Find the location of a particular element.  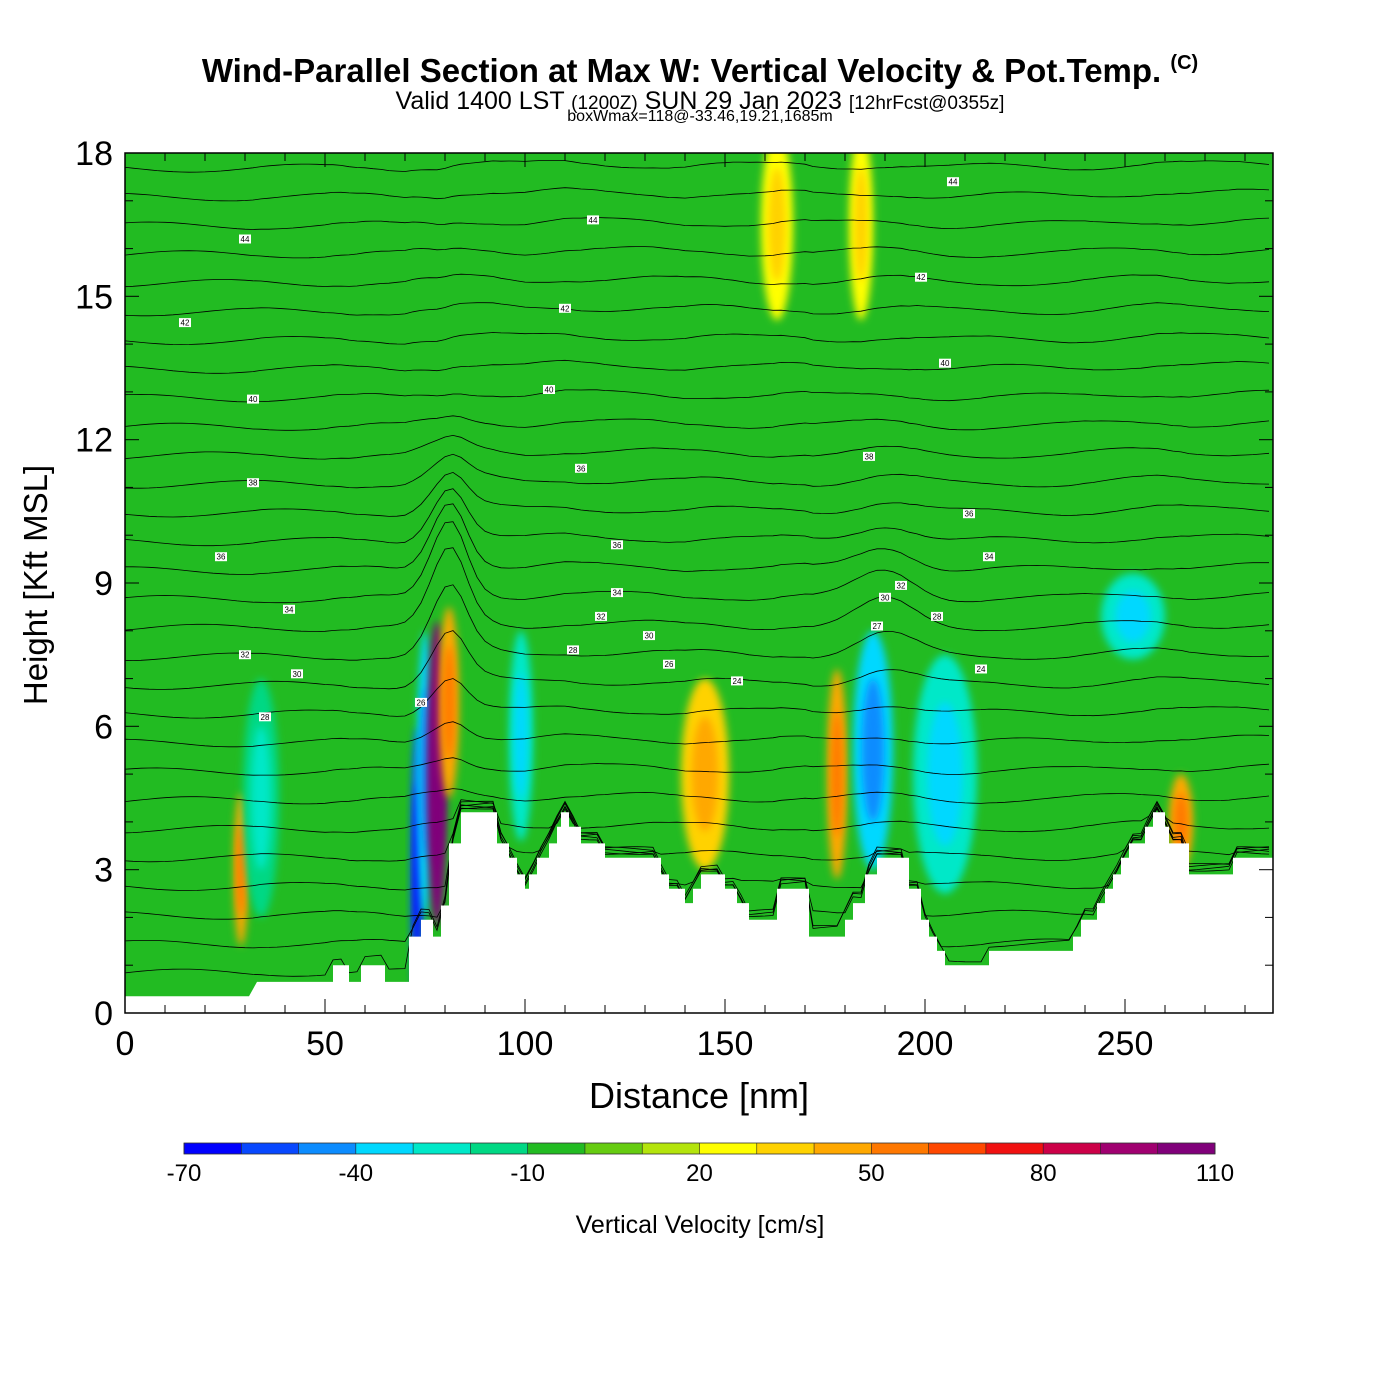

y-axis-label: Height [Kft MSL] is located at coordinates (35, 585).